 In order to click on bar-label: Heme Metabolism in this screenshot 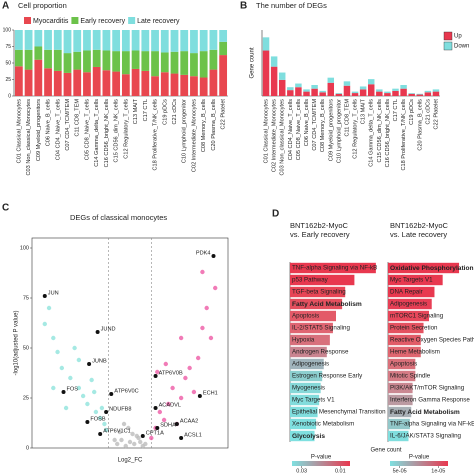, I will do `click(415, 352)`.